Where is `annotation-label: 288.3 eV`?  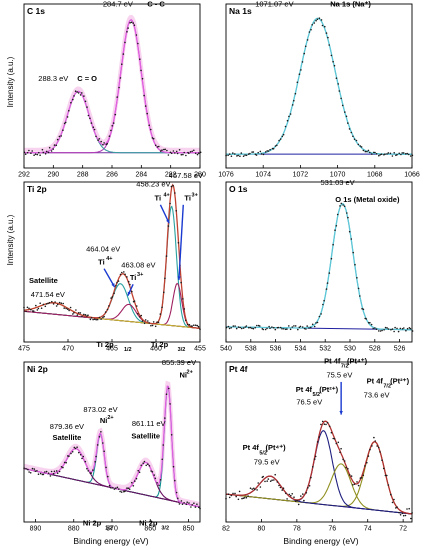
annotation-label: 288.3 eV is located at coordinates (53, 78).